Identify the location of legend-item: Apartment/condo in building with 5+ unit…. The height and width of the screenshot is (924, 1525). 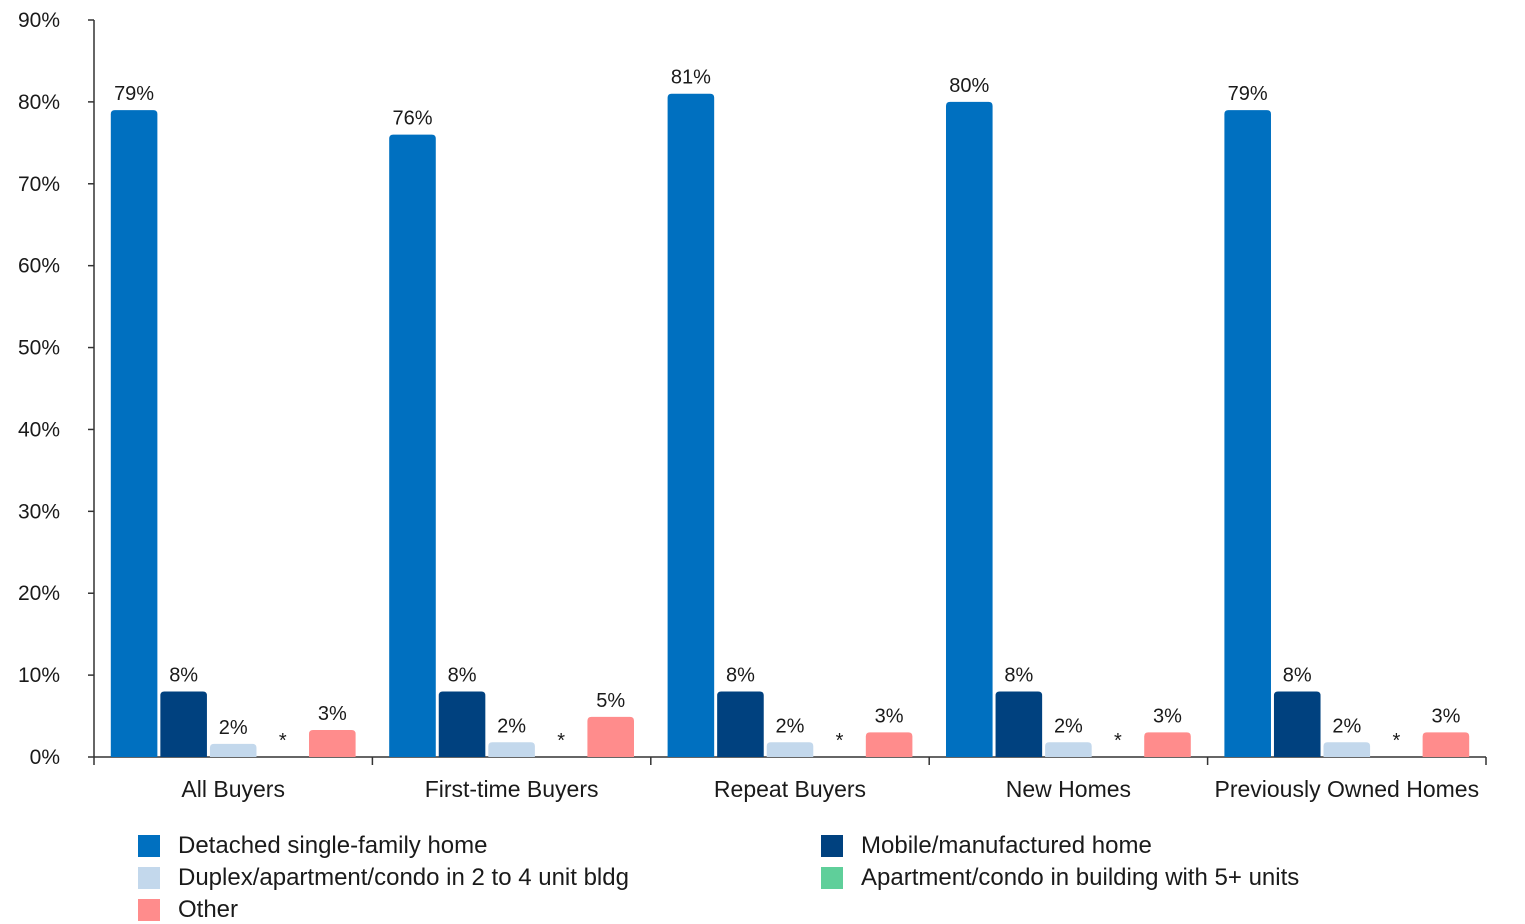
(1060, 878).